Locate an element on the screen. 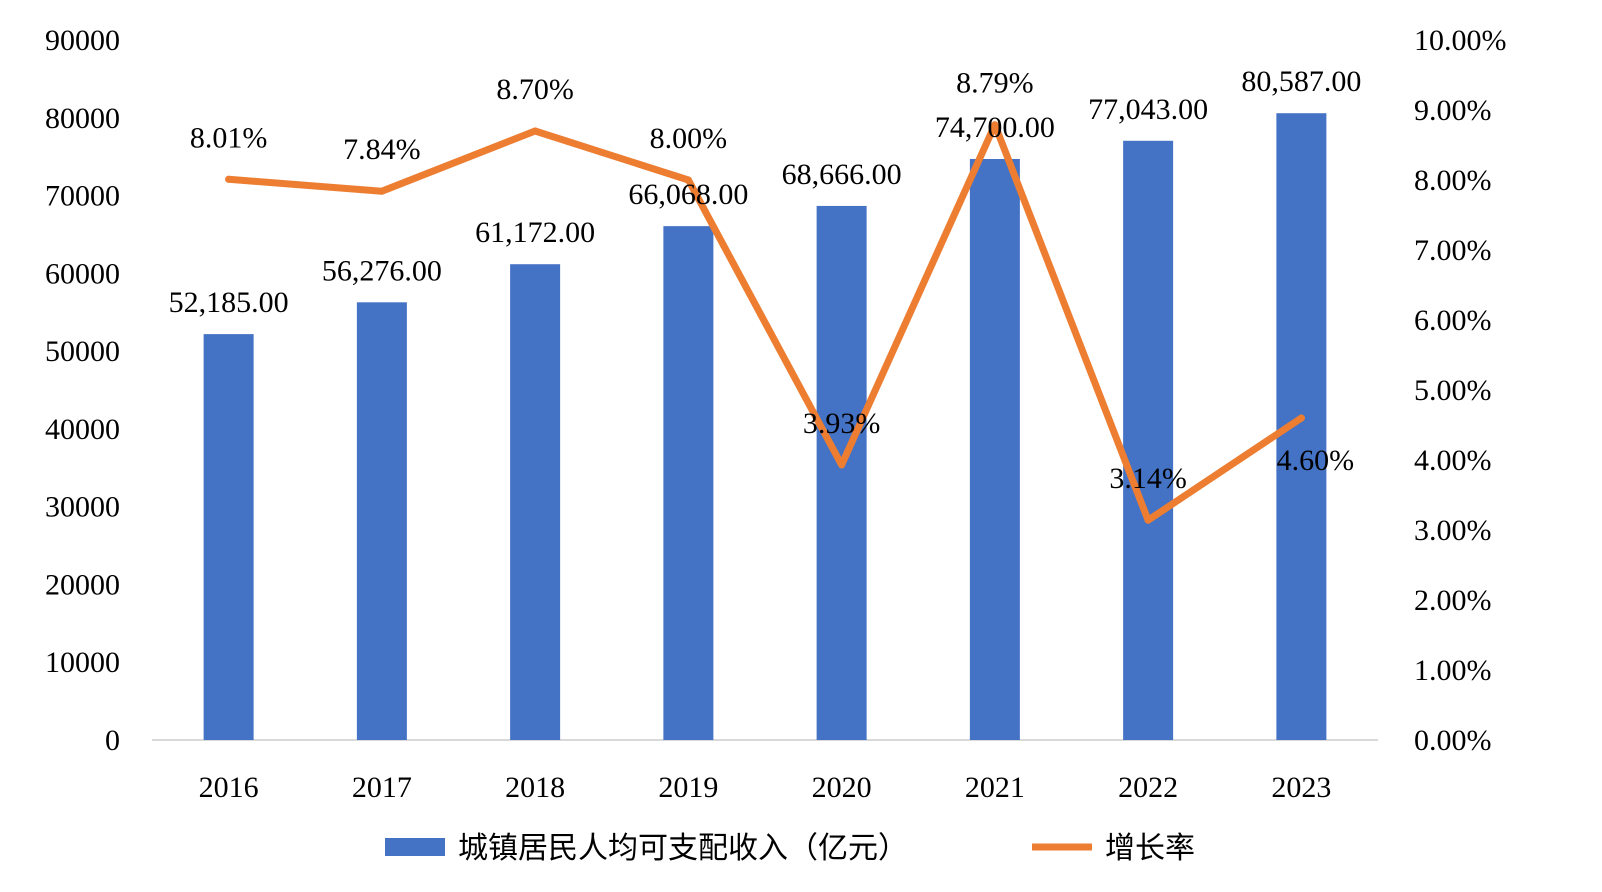  legend-swatch-bar is located at coordinates (415, 847).